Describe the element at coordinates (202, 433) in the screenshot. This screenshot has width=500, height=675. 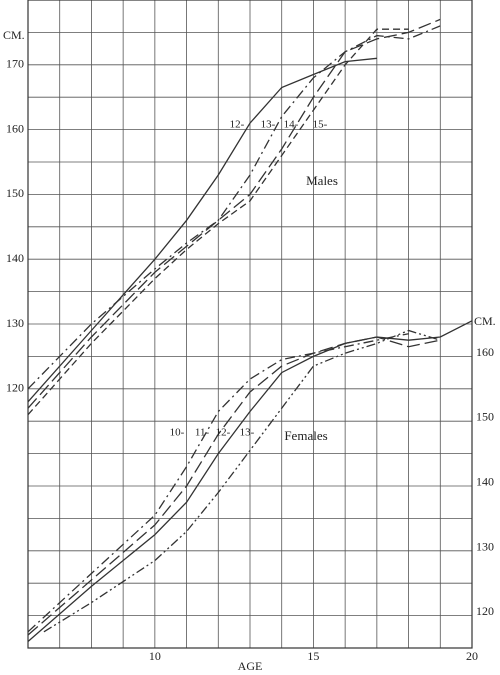
I see `curve-label: 11-` at that location.